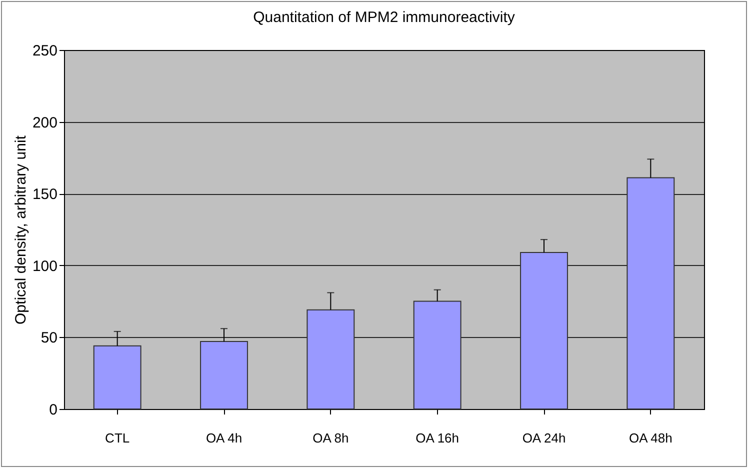  I want to click on x-tick-label: OA 16h, so click(438, 438).